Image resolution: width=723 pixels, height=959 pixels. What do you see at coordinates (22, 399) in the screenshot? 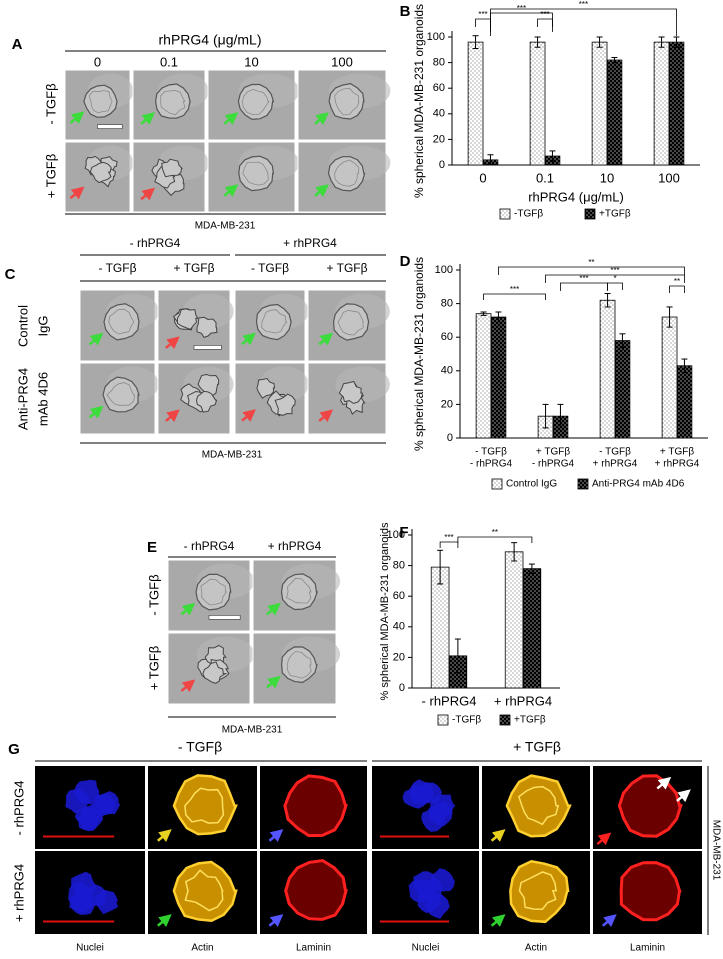
I see `row-label: Anti-PRG4` at bounding box center [22, 399].